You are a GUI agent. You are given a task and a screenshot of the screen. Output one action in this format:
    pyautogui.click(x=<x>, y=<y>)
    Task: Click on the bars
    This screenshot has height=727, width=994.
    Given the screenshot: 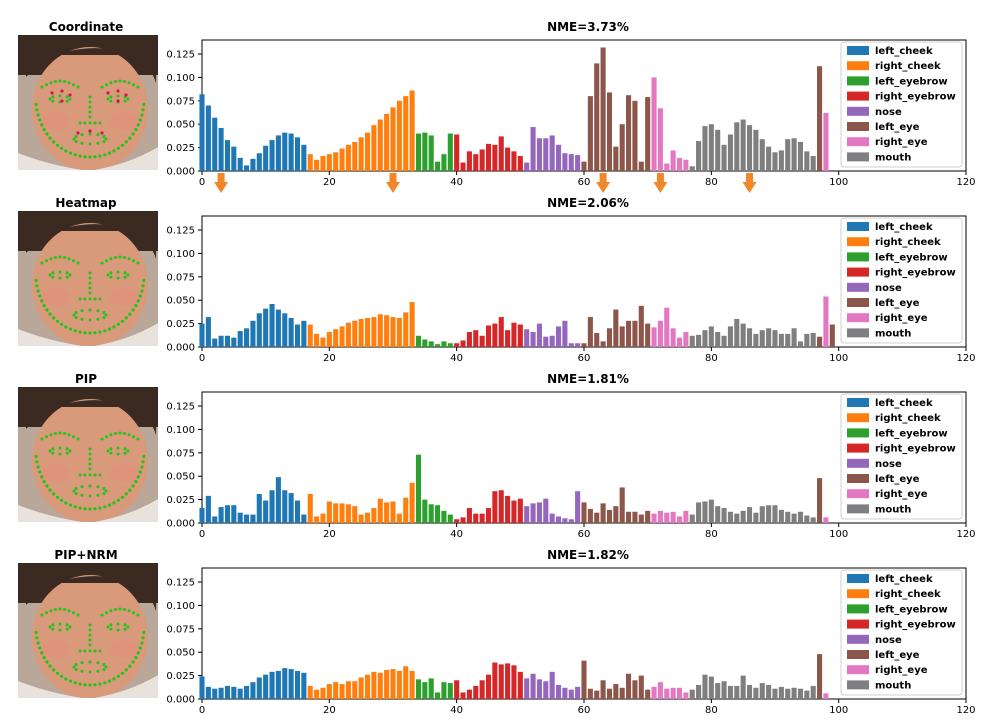 What is the action you would take?
    pyautogui.click(x=514, y=488)
    